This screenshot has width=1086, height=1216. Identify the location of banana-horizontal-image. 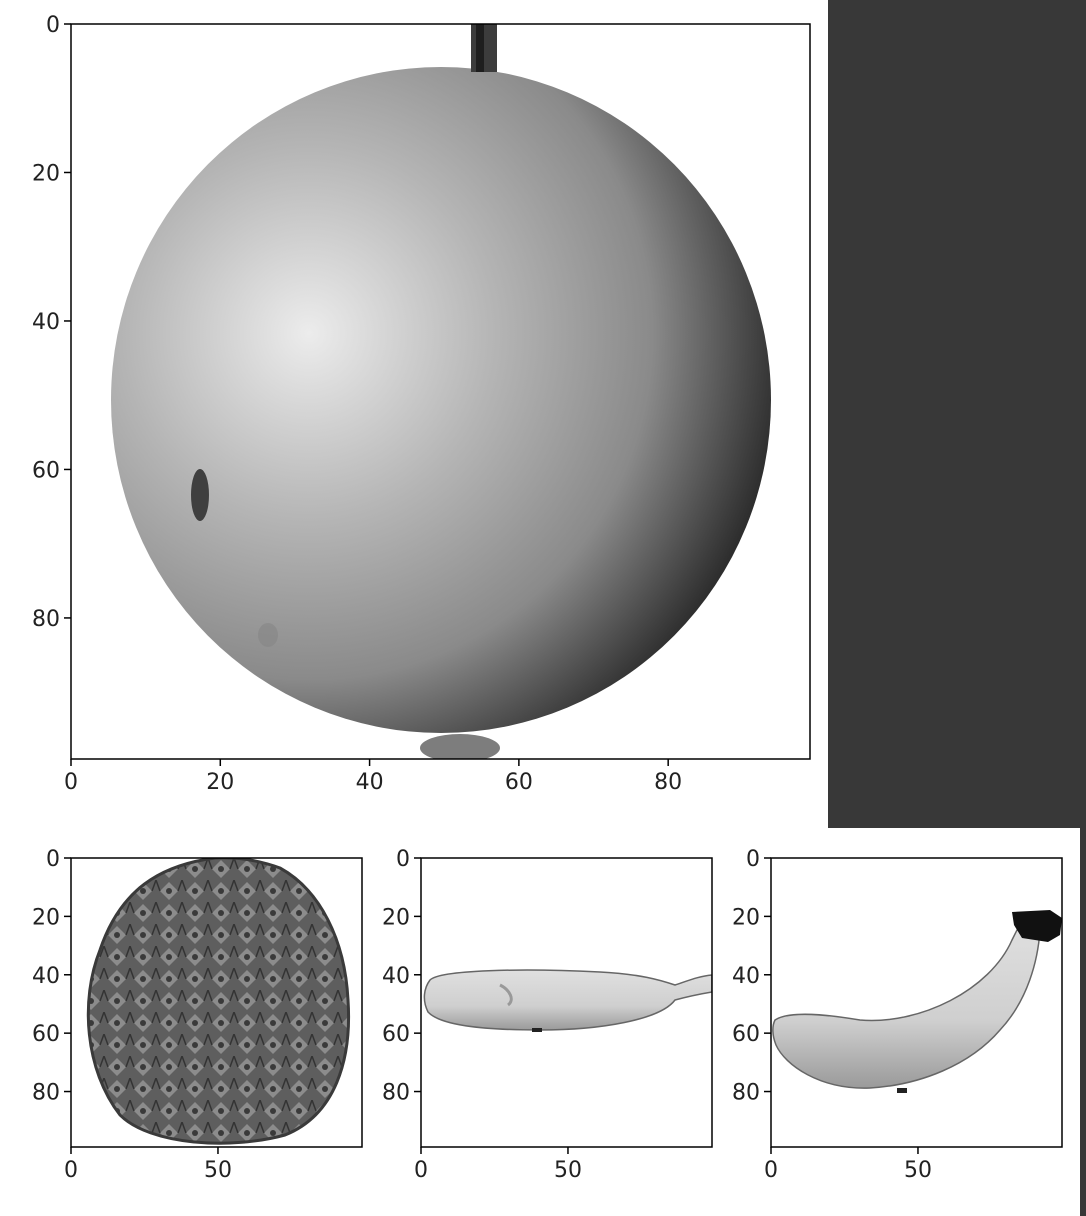
(566, 1002).